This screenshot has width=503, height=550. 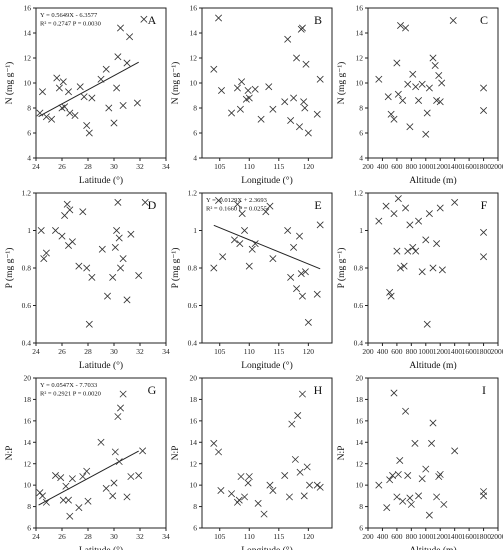 I want to click on x-tick-label: 24, so click(x=36, y=166).